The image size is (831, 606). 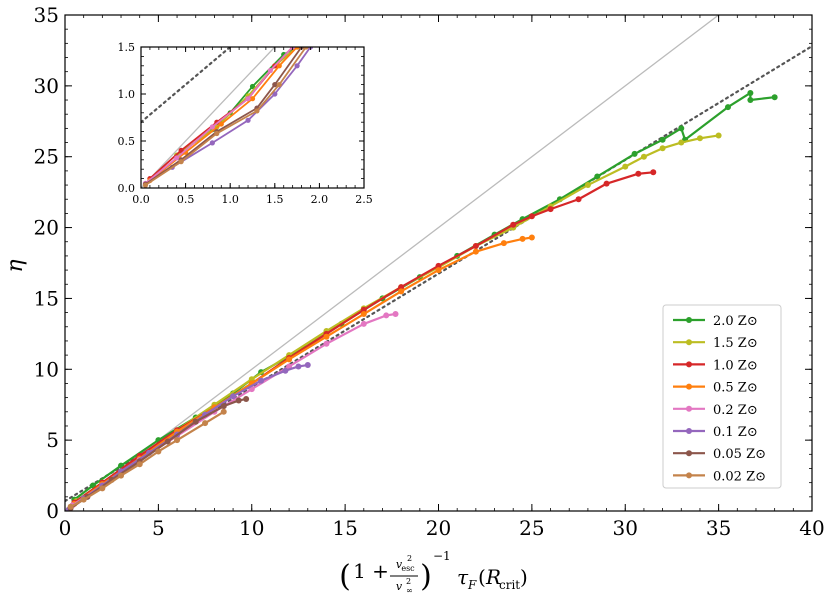 What do you see at coordinates (409, 558) in the screenshot?
I see `svg-text: 2` at bounding box center [409, 558].